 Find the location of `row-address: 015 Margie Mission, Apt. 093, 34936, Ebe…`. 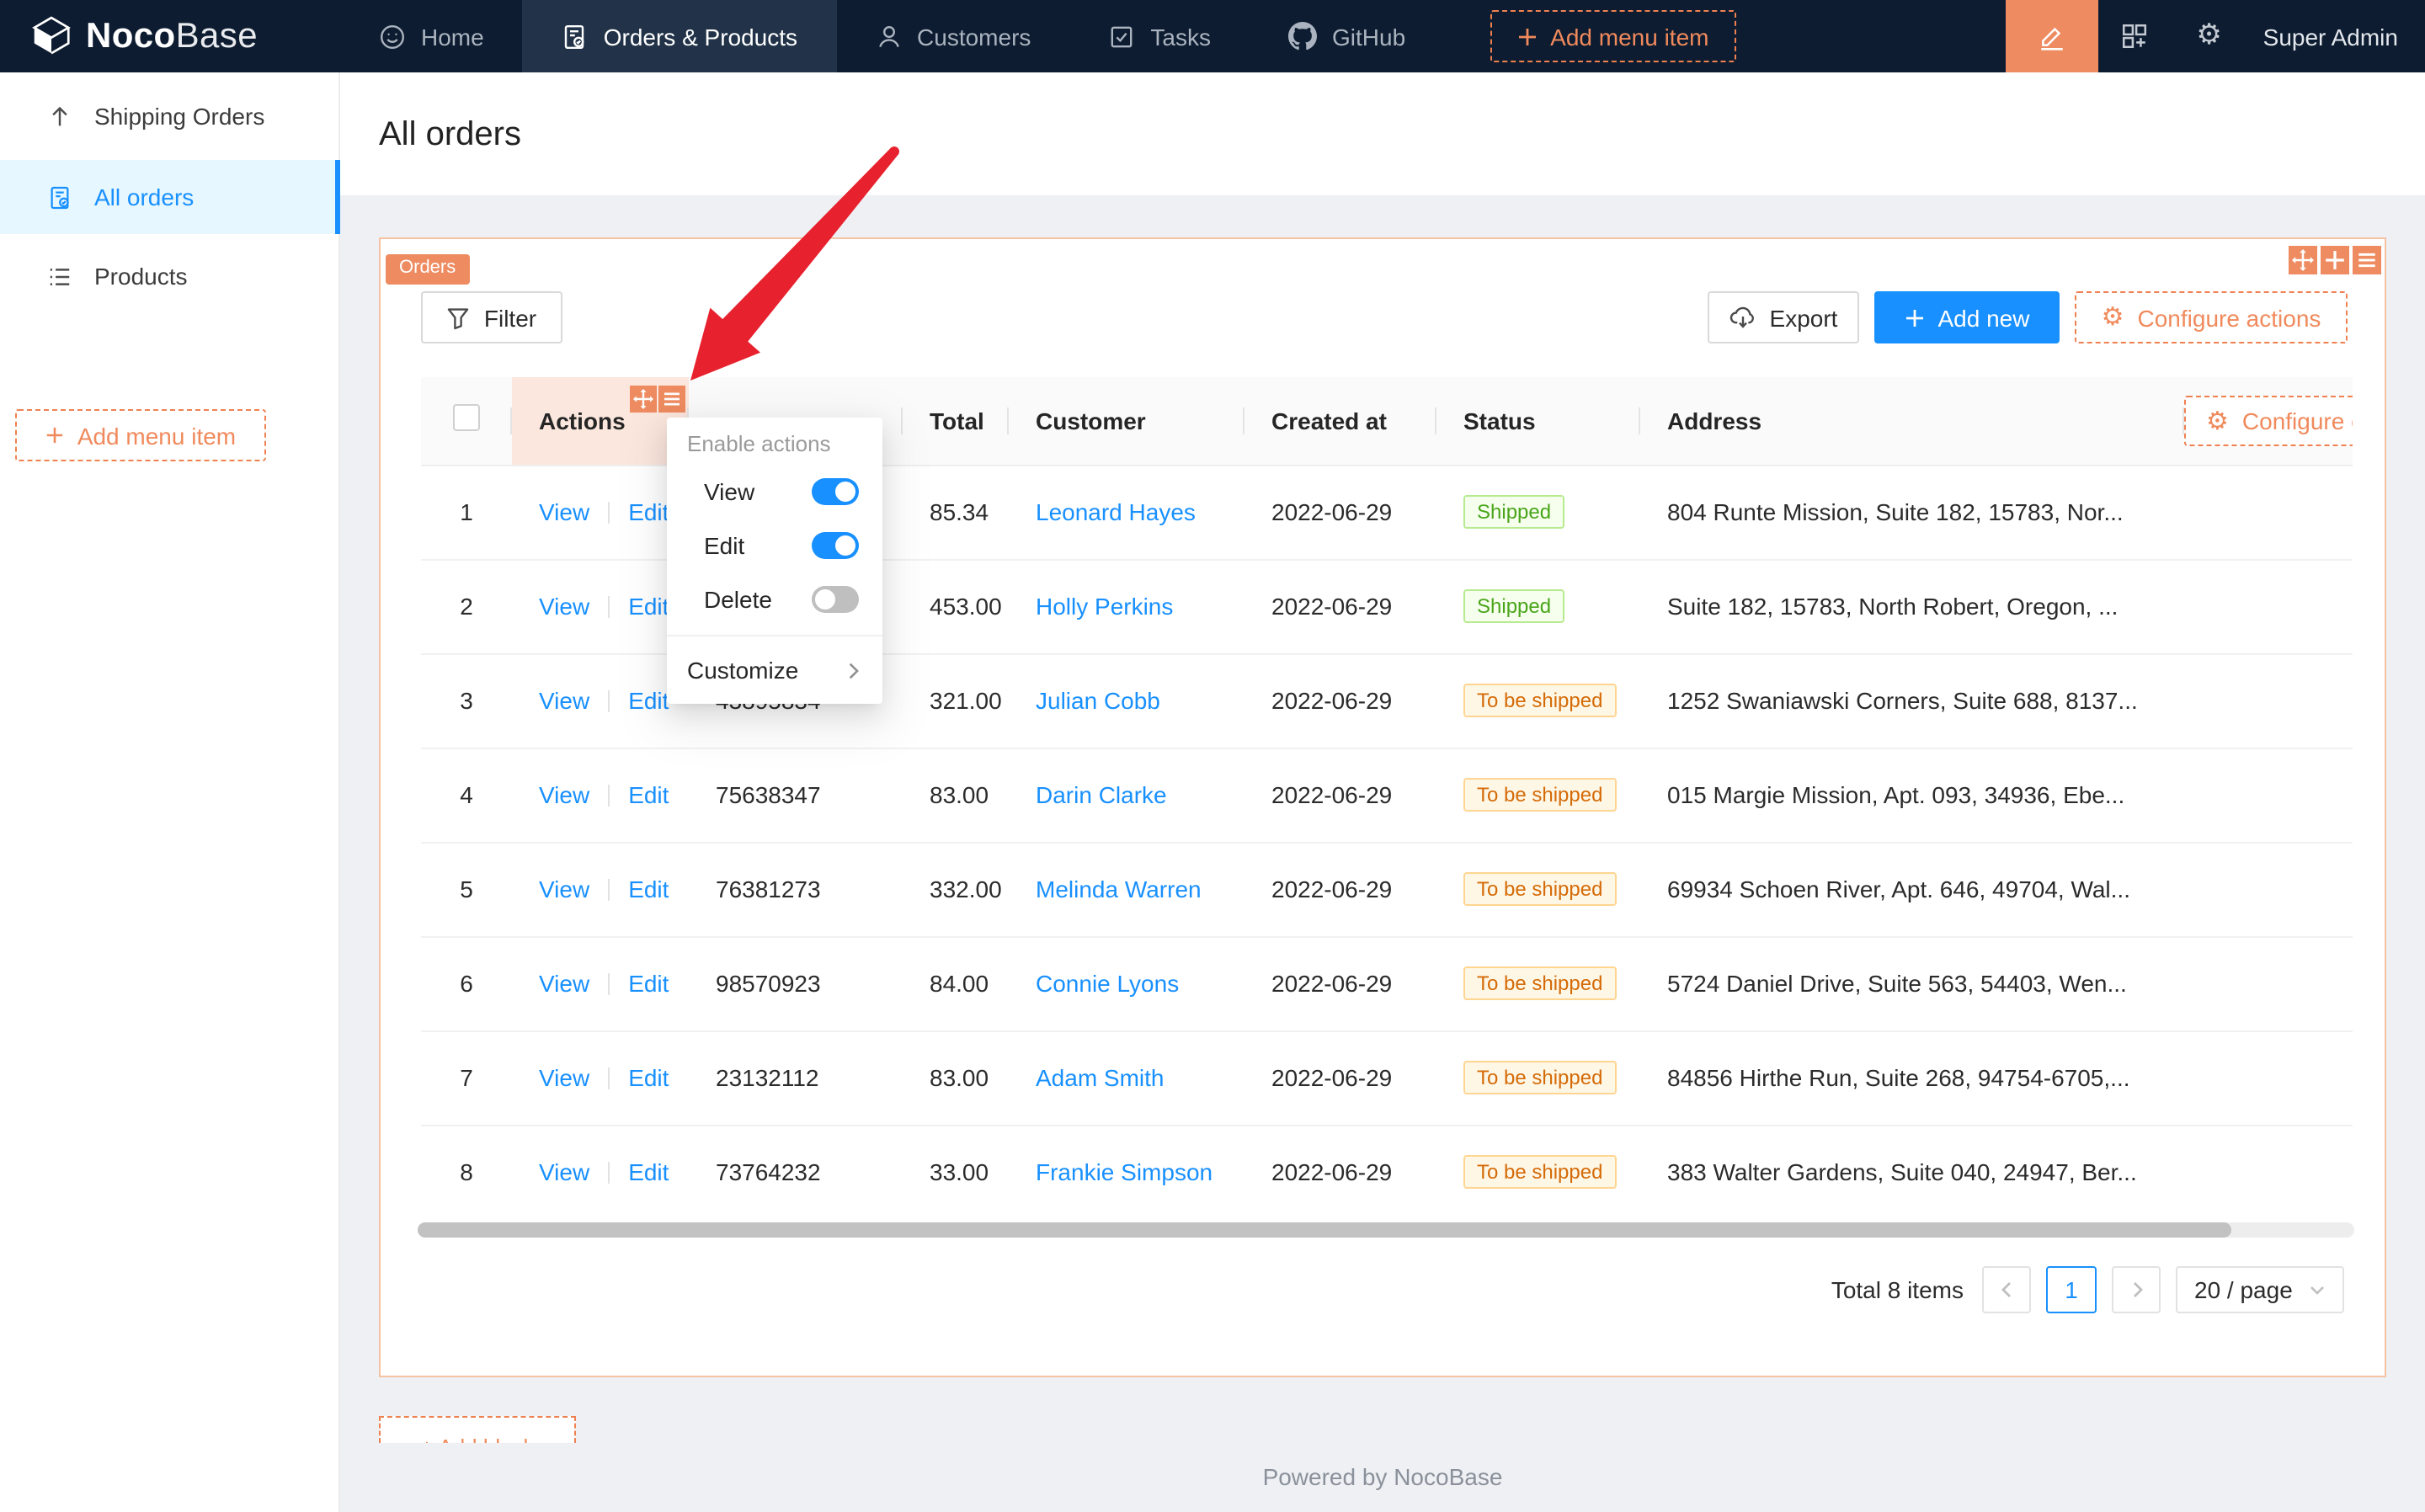

row-address: 015 Margie Mission, Apt. 093, 34936, Ebe… is located at coordinates (1912, 796).